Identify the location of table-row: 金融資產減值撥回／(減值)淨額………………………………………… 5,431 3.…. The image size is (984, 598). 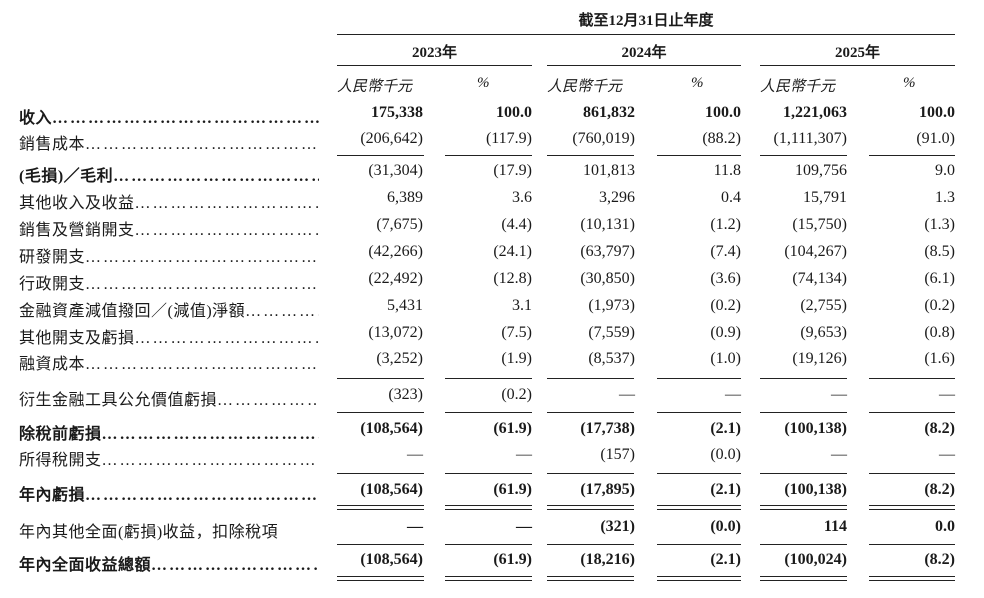
(492, 309).